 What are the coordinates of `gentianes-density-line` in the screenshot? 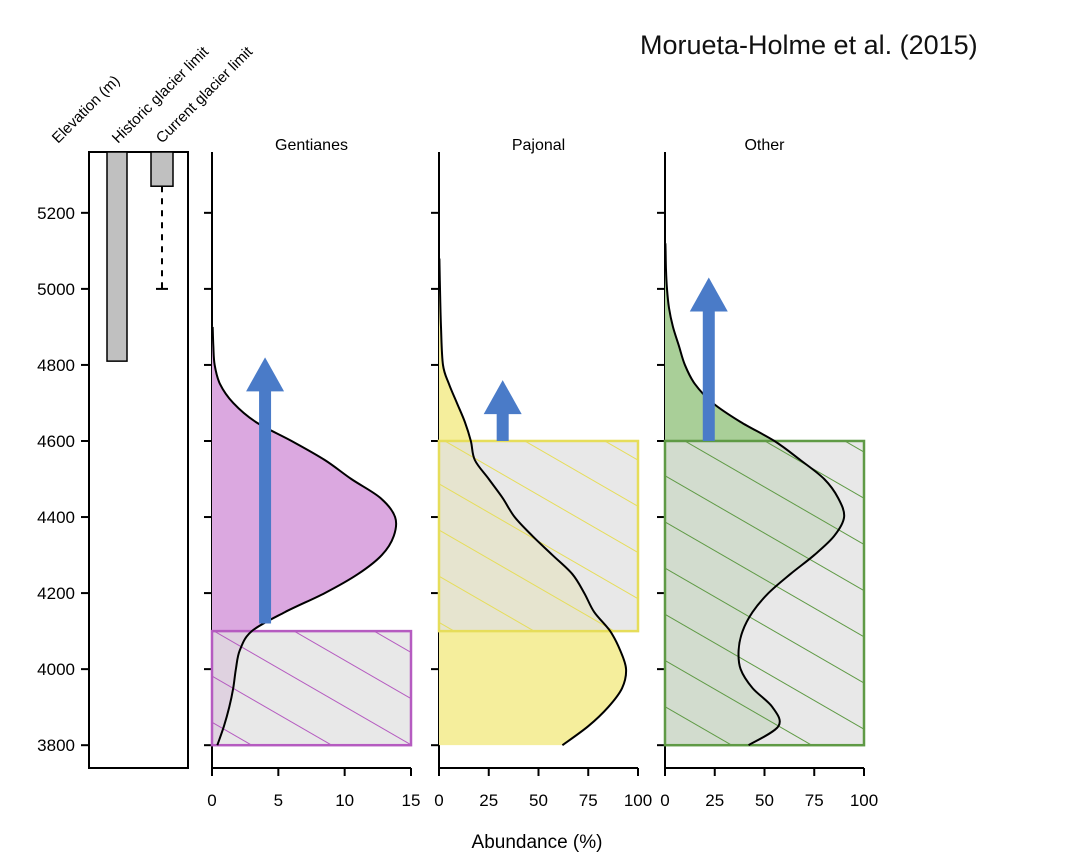 It's located at (304, 536).